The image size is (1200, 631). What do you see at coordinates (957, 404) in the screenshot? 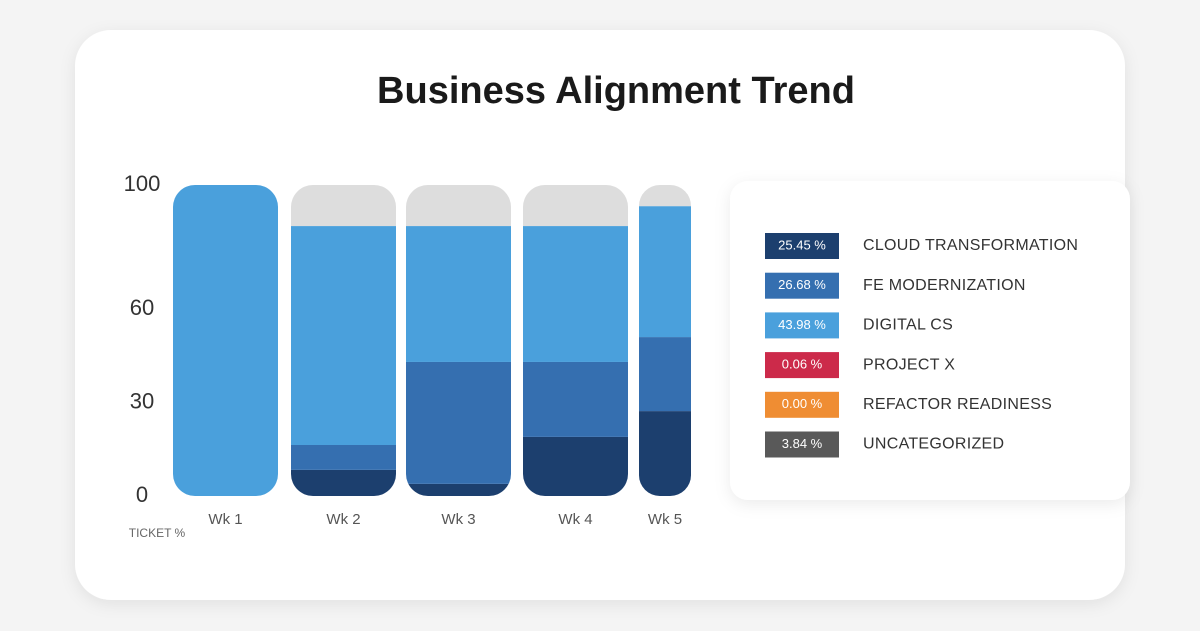
I see `legend-name: REFACTOR READINESS` at bounding box center [957, 404].